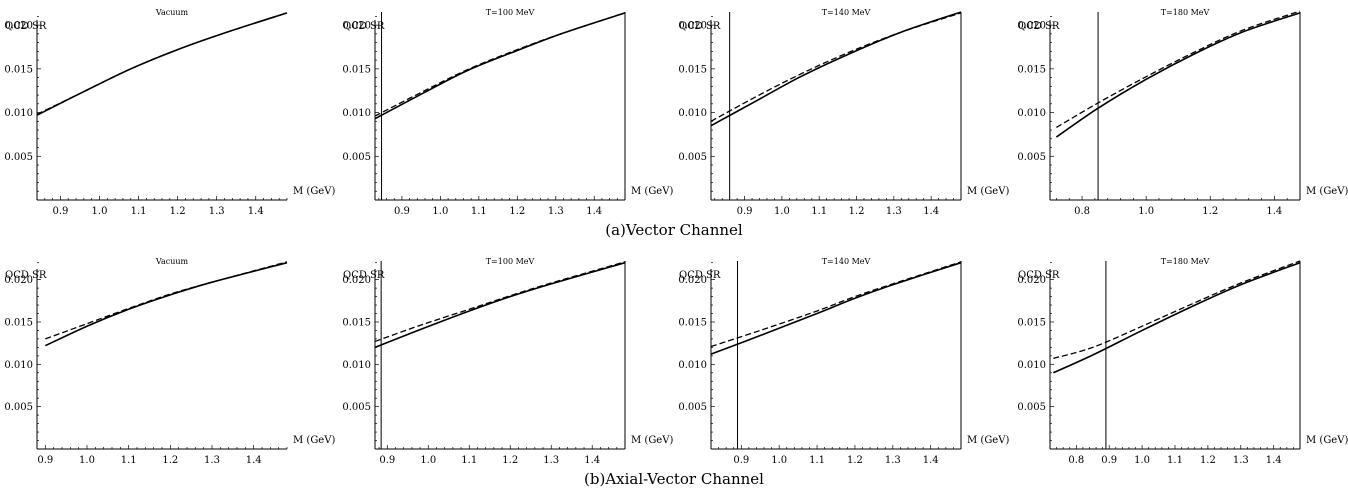  Describe the element at coordinates (1031, 69) in the screenshot. I see `panel-0-3-y-tick-label: 0.015` at that location.